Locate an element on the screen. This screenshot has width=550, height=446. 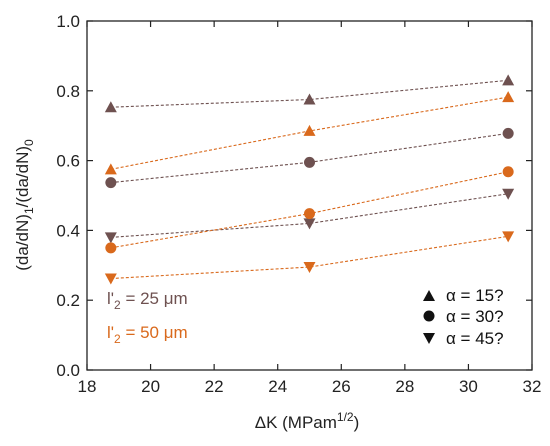
x-tick-label: 32 is located at coordinates (532, 386).